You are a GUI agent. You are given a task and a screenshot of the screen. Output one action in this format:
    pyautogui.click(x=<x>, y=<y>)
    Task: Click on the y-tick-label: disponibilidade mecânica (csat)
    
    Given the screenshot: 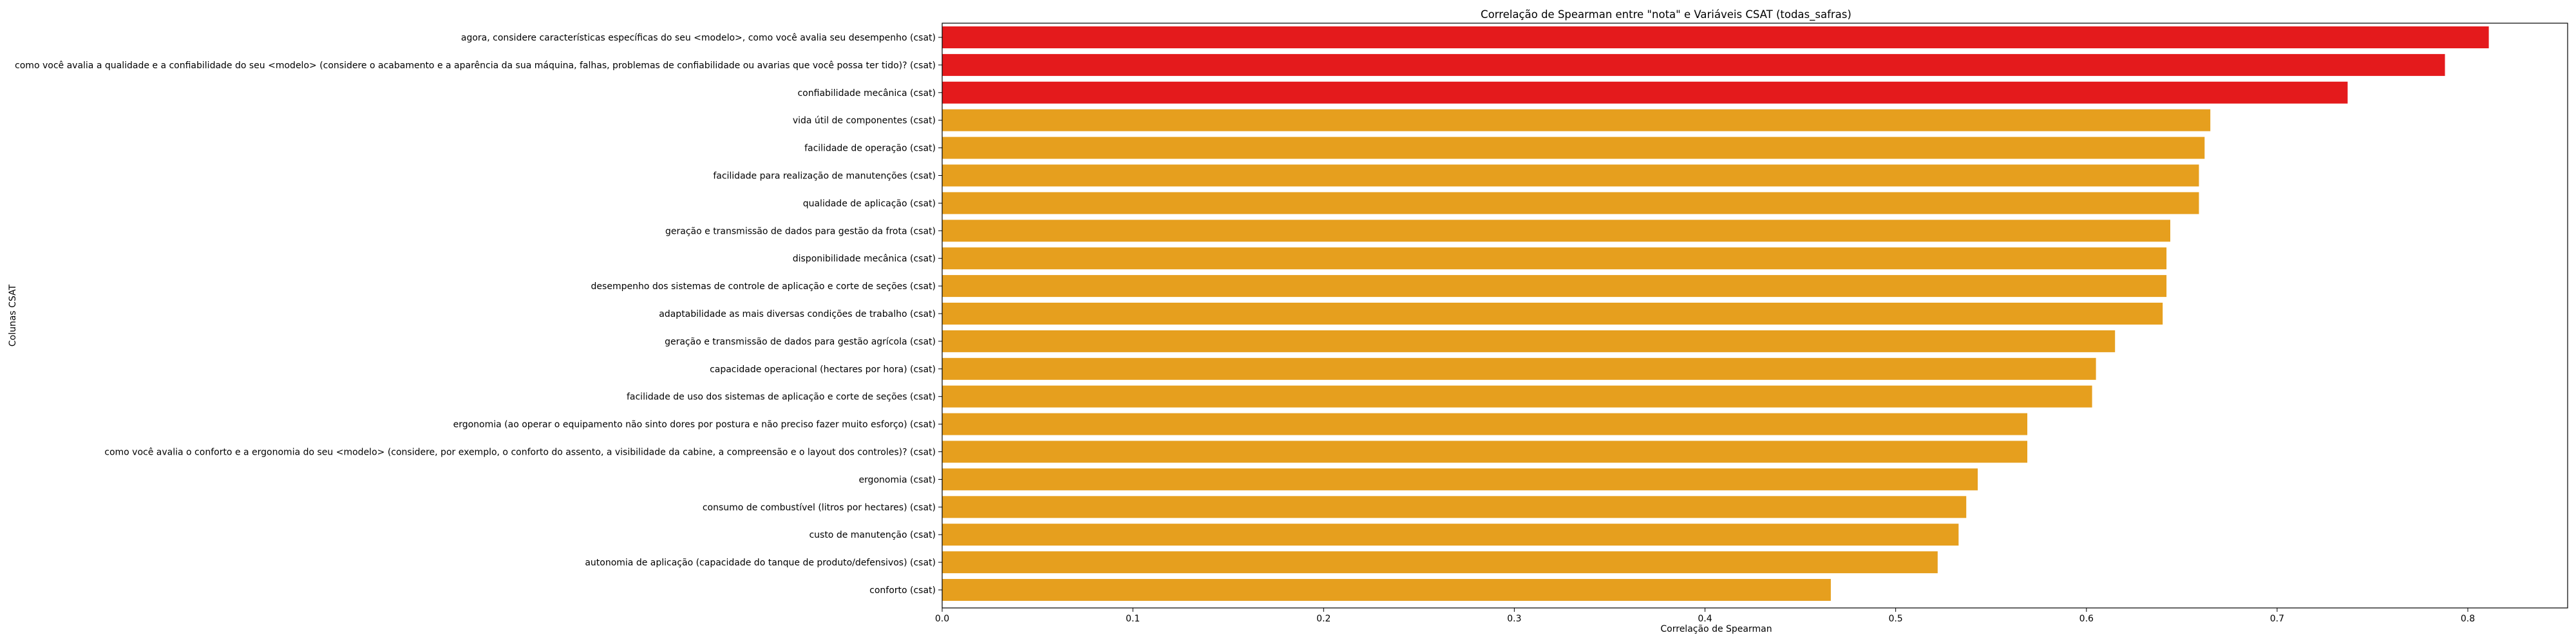 What is the action you would take?
    pyautogui.click(x=865, y=259)
    